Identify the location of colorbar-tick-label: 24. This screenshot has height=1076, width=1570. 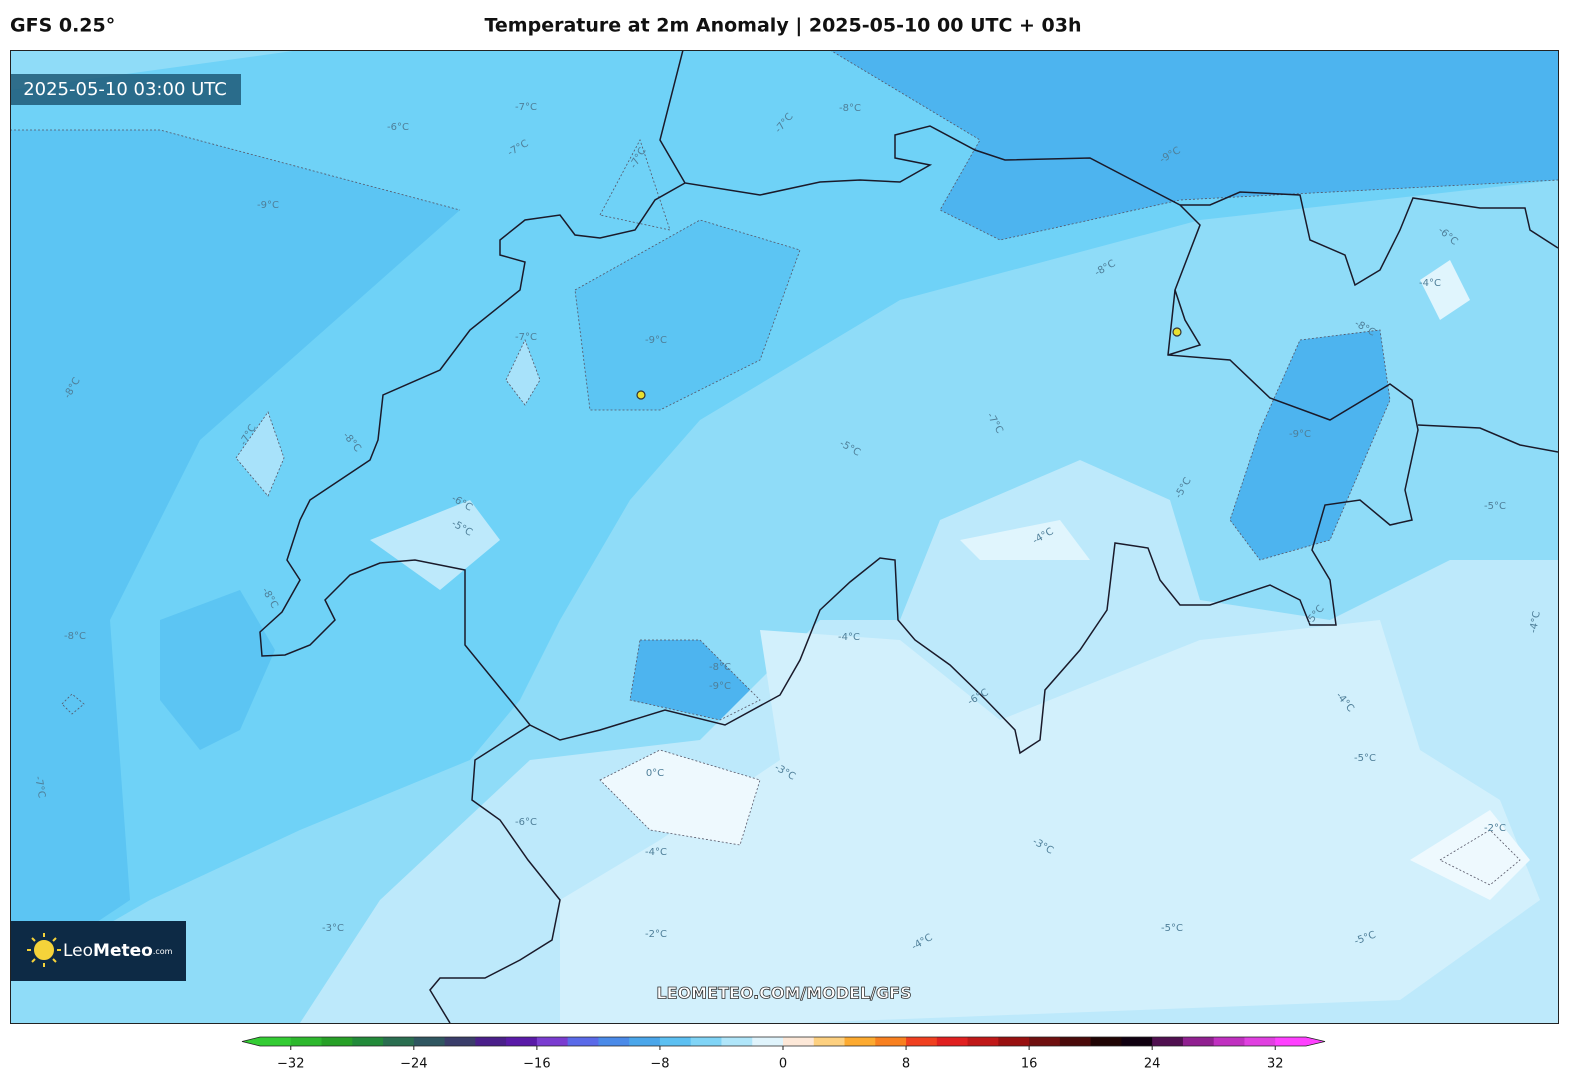
(1152, 1064).